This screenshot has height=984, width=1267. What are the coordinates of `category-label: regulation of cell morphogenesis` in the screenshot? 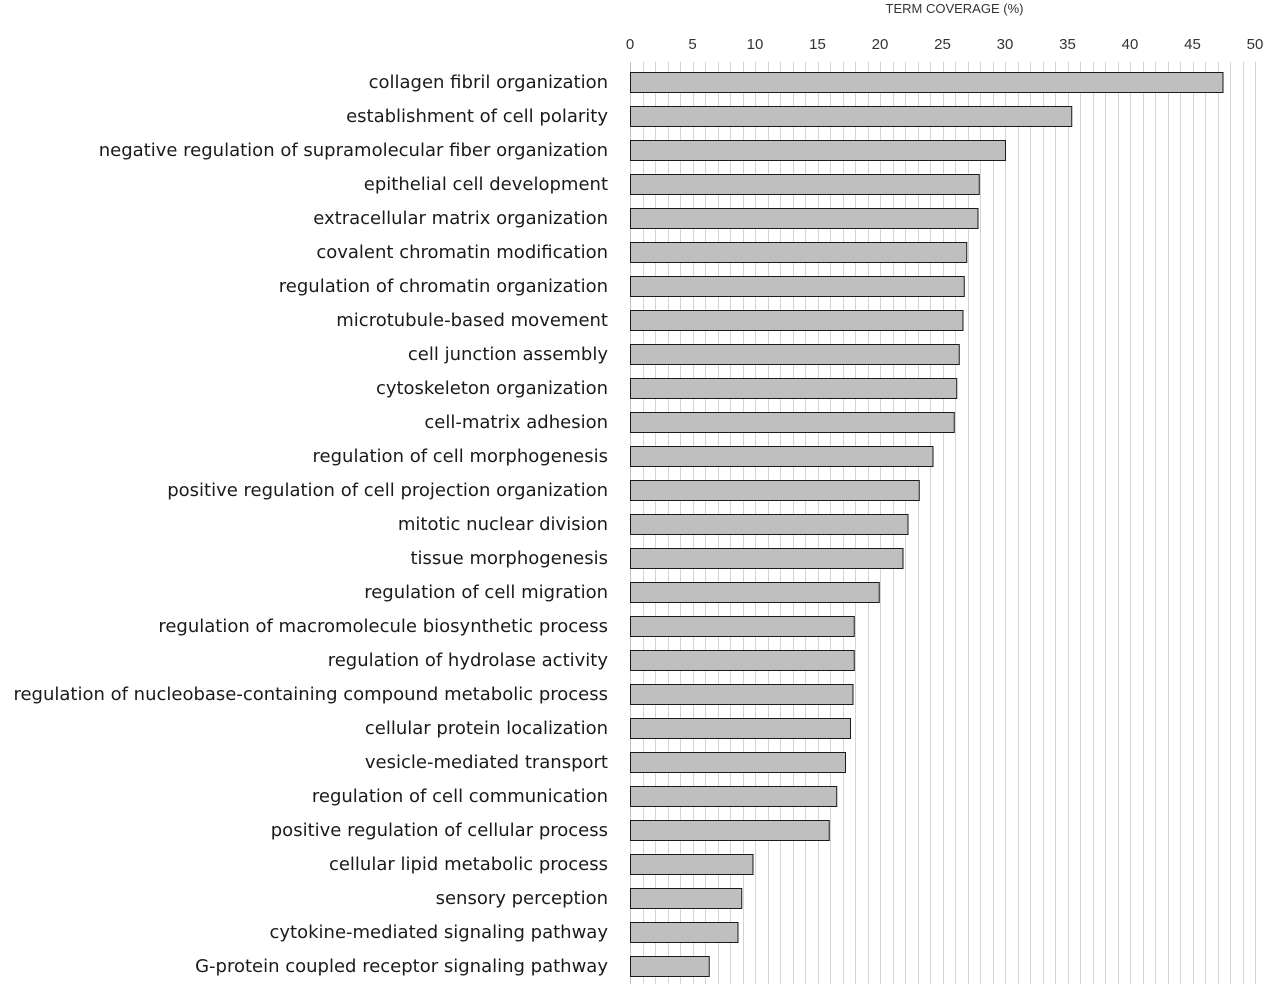 It's located at (460, 456).